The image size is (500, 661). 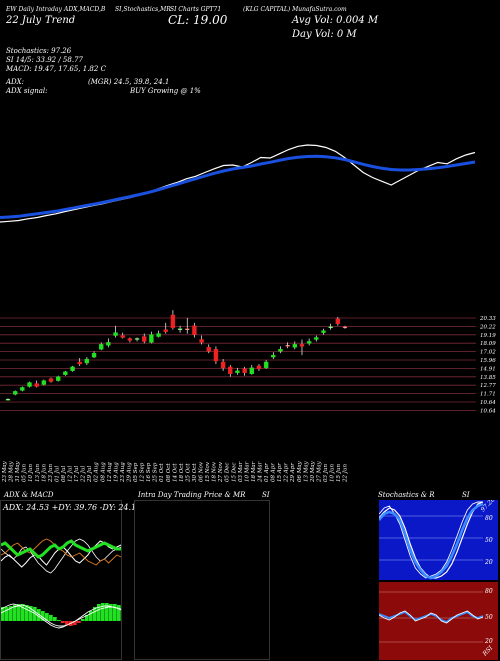 What do you see at coordinates (84, 474) in the screenshot?
I see `date-label: 22 Jul` at bounding box center [84, 474].